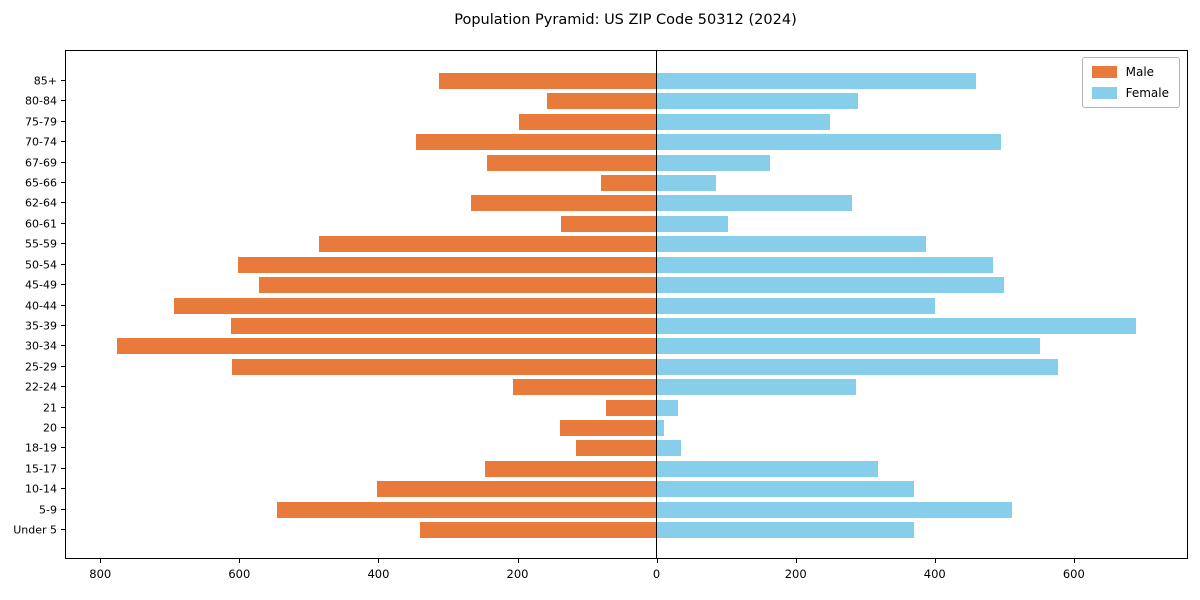 This screenshot has width=1200, height=600. Describe the element at coordinates (100, 574) in the screenshot. I see `x-tick-label: 800` at that location.